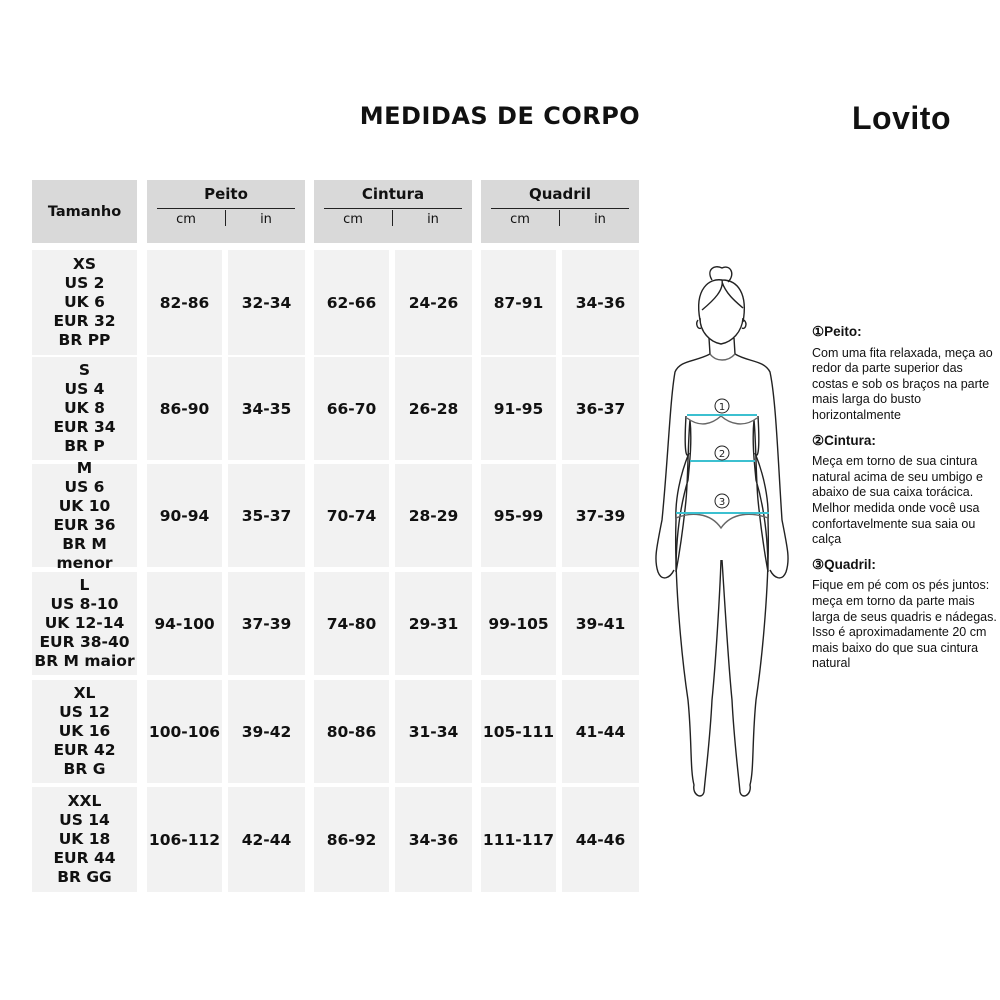 The image size is (1000, 1000). What do you see at coordinates (266, 302) in the screenshot?
I see `value-cell: 32-34` at bounding box center [266, 302].